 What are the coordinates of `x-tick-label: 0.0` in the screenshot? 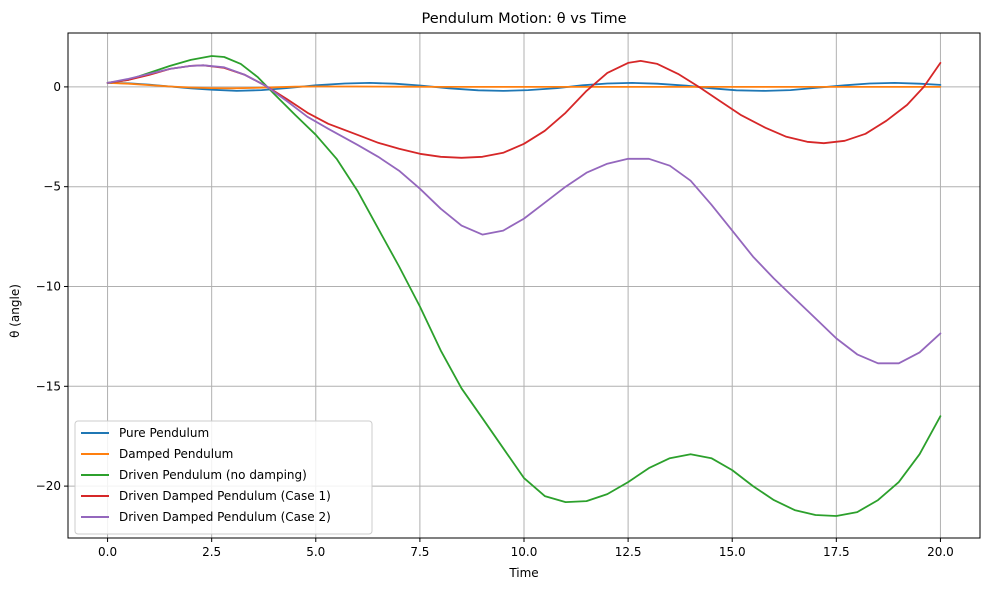 It's located at (107, 552).